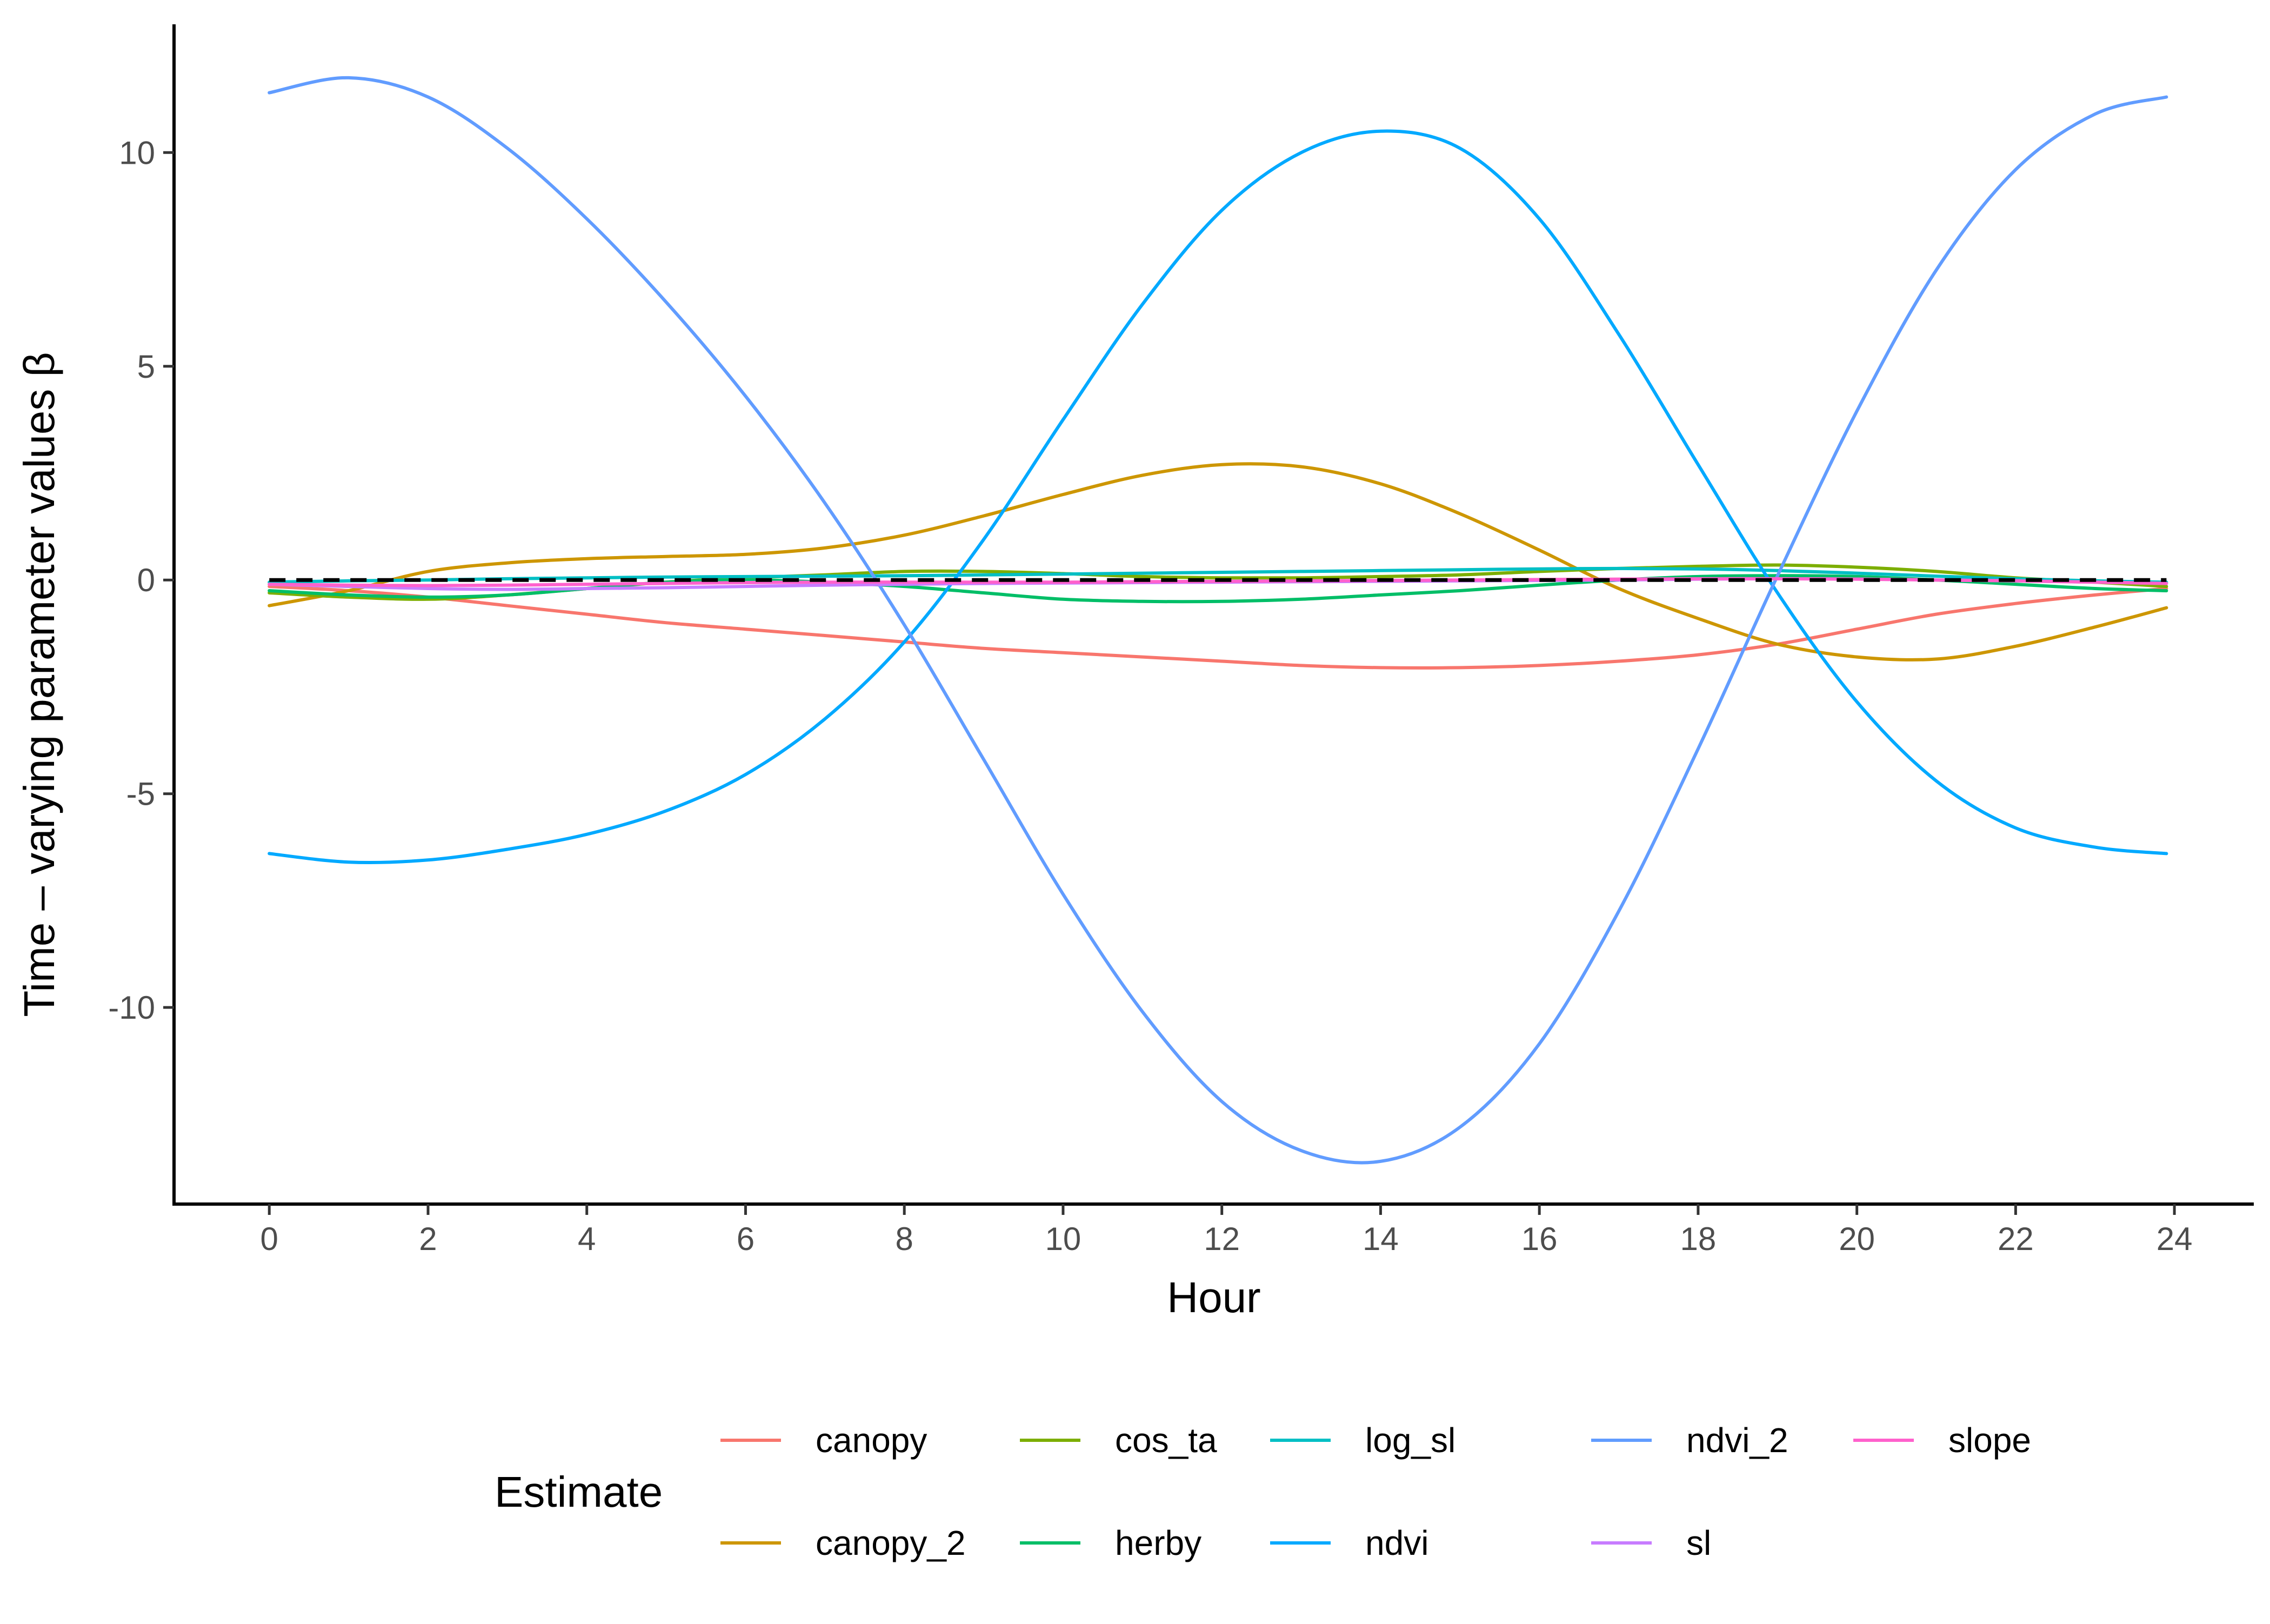  Describe the element at coordinates (1213, 1297) in the screenshot. I see `x-axis-title: Hour` at that location.